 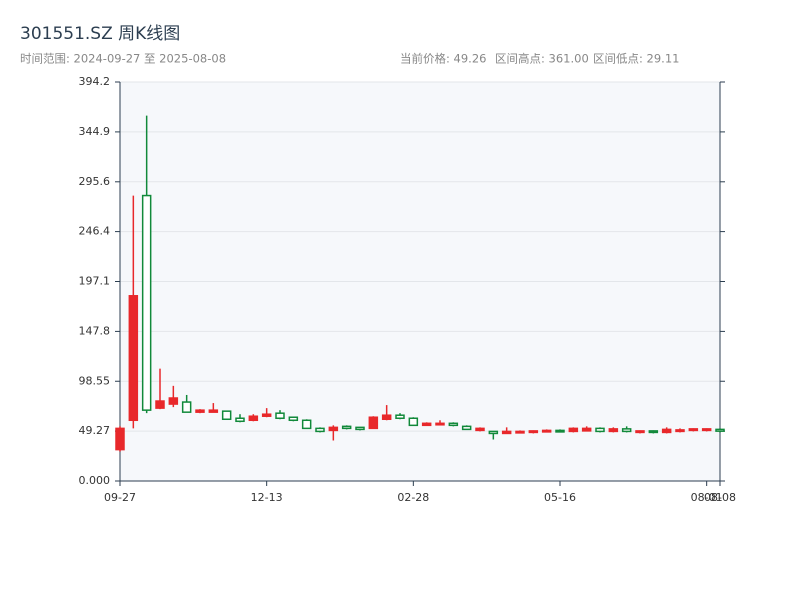 What do you see at coordinates (95, 131) in the screenshot?
I see `y-tick-label: 344.9` at bounding box center [95, 131].